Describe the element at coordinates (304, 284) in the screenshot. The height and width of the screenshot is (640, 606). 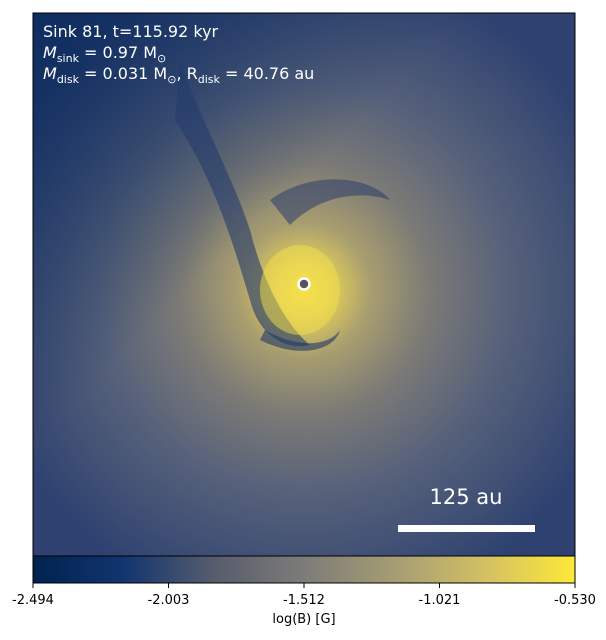
I see `sink-marker` at that location.